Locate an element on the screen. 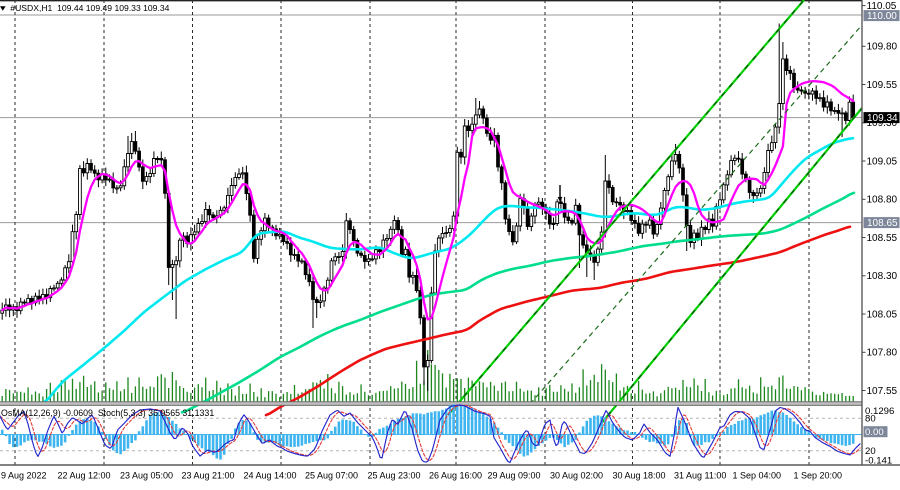 This screenshot has width=900, height=490. svg-text: 109.80 is located at coordinates (882, 47).